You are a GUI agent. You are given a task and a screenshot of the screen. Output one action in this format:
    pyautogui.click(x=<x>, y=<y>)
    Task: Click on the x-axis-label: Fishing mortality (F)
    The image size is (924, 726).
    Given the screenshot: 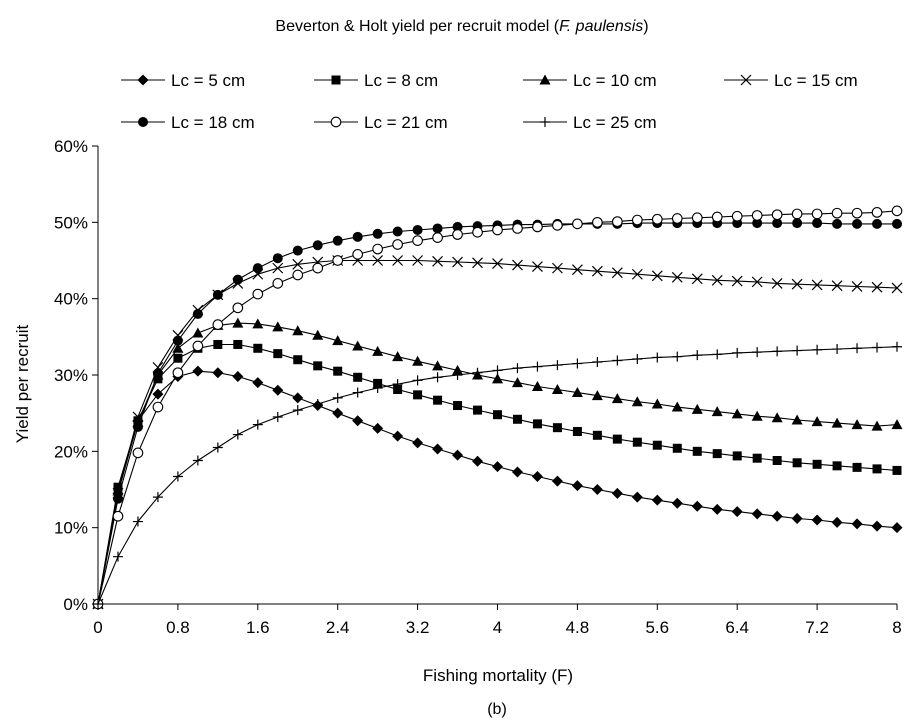 What is the action you would take?
    pyautogui.click(x=498, y=675)
    